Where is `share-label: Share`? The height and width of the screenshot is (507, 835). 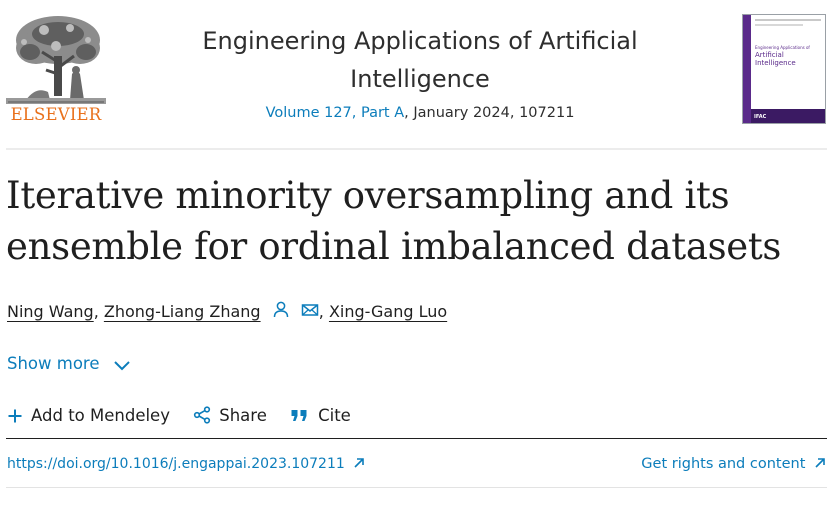
share-label: Share is located at coordinates (243, 415).